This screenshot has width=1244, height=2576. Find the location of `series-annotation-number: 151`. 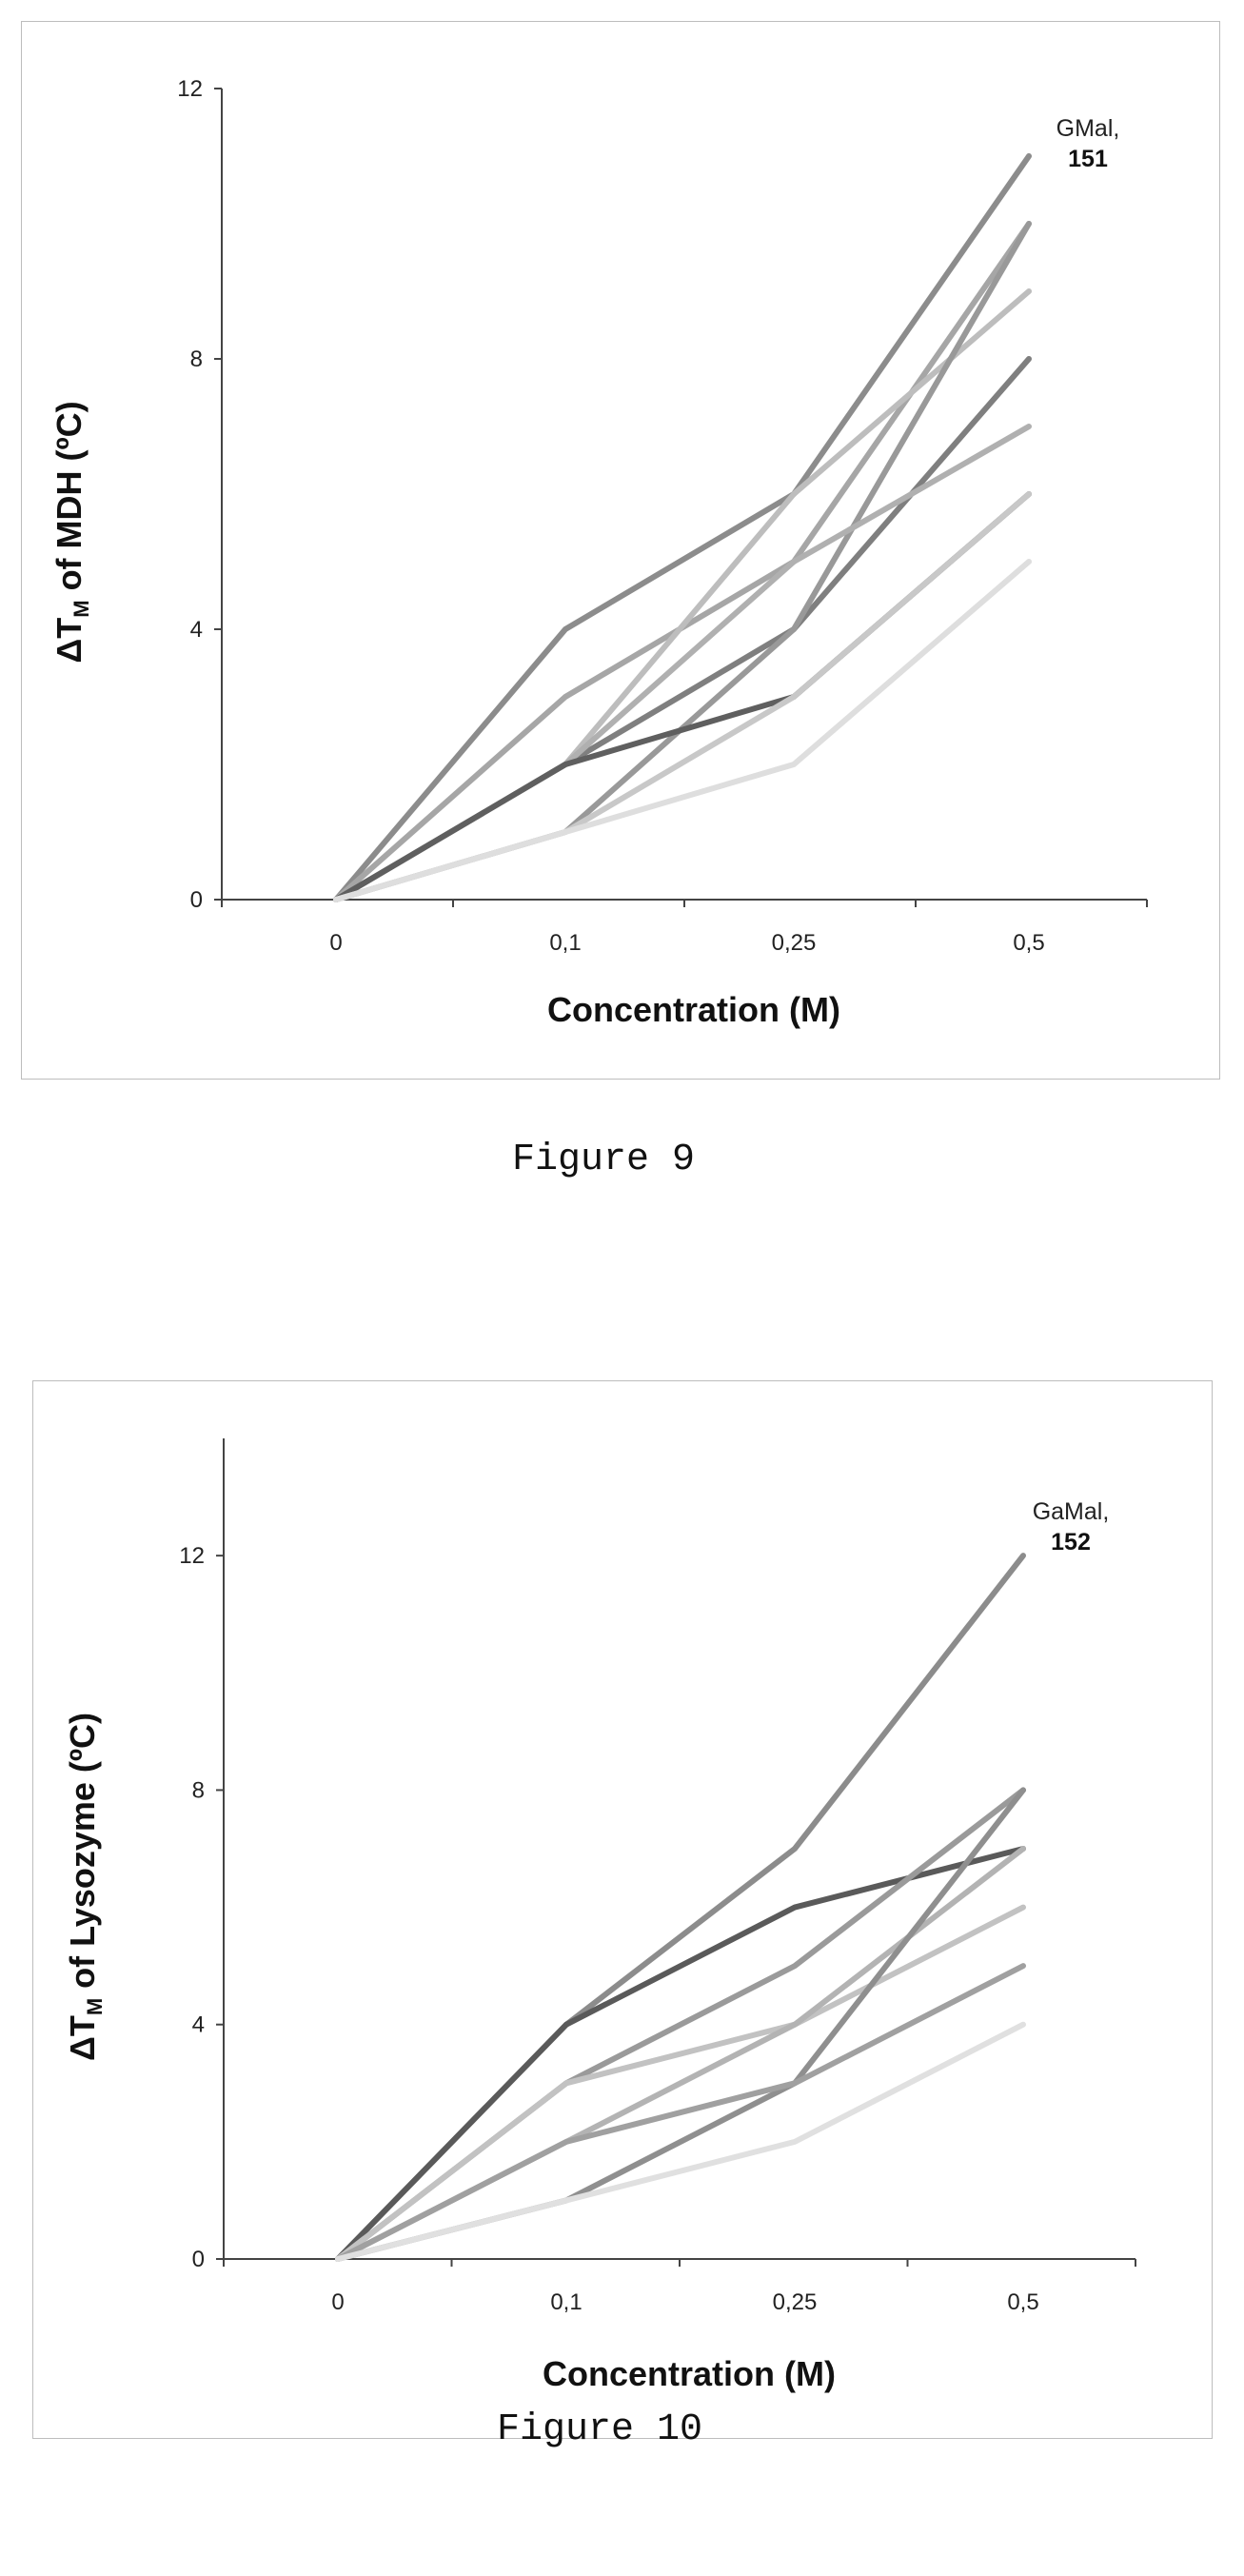

series-annotation-number: 151 is located at coordinates (1088, 159).